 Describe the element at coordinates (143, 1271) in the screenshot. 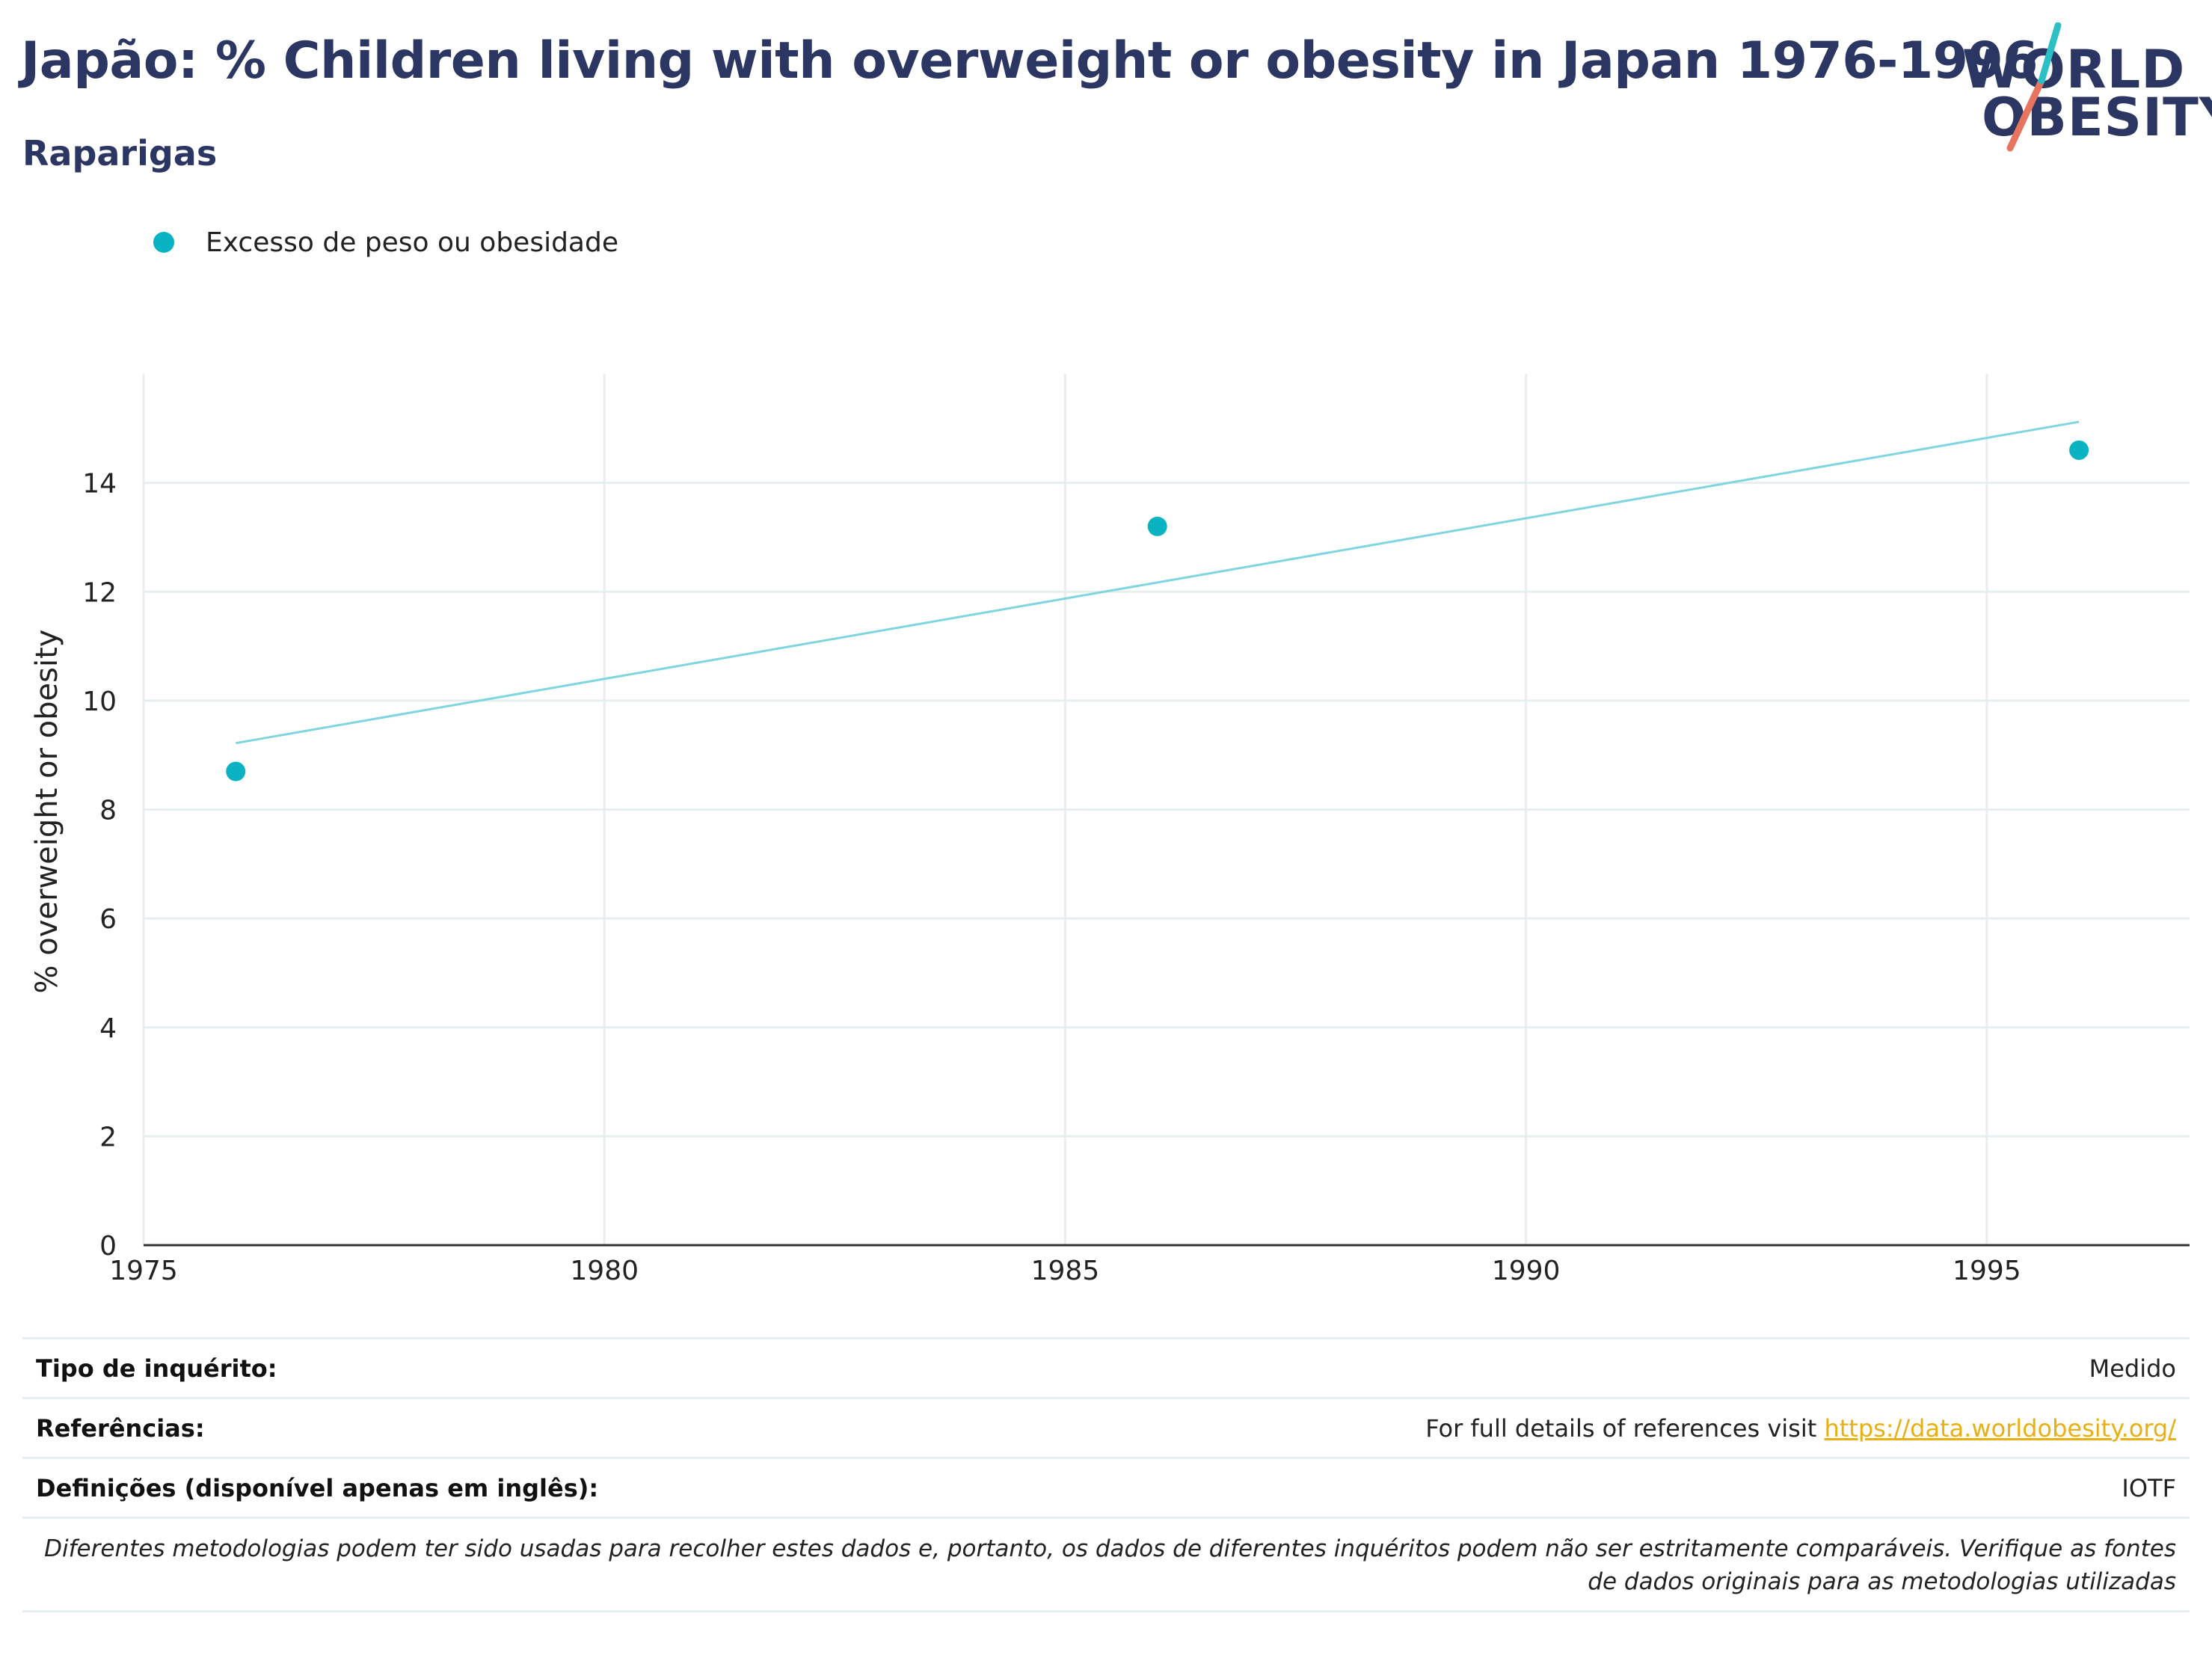

I see `x-tick-label: 1975` at that location.